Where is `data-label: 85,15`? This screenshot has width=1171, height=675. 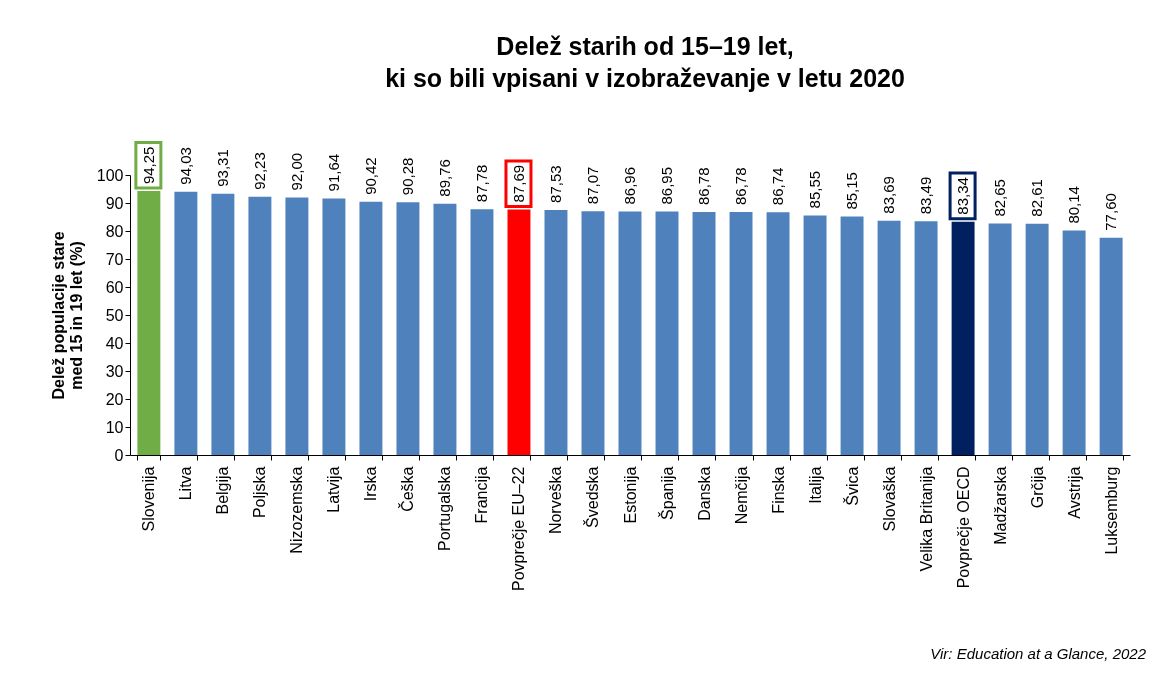 data-label: 85,15 is located at coordinates (852, 191).